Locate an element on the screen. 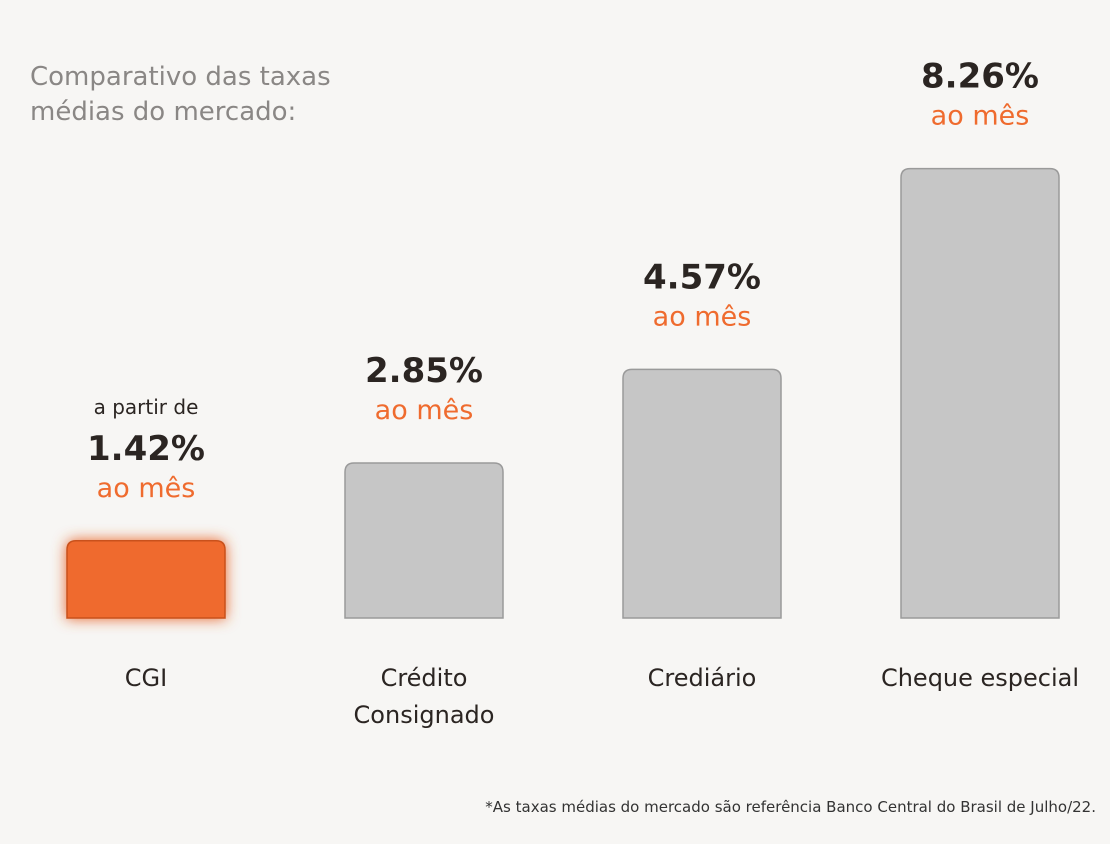 The height and width of the screenshot is (844, 1110). category-label: Crédito is located at coordinates (424, 678).